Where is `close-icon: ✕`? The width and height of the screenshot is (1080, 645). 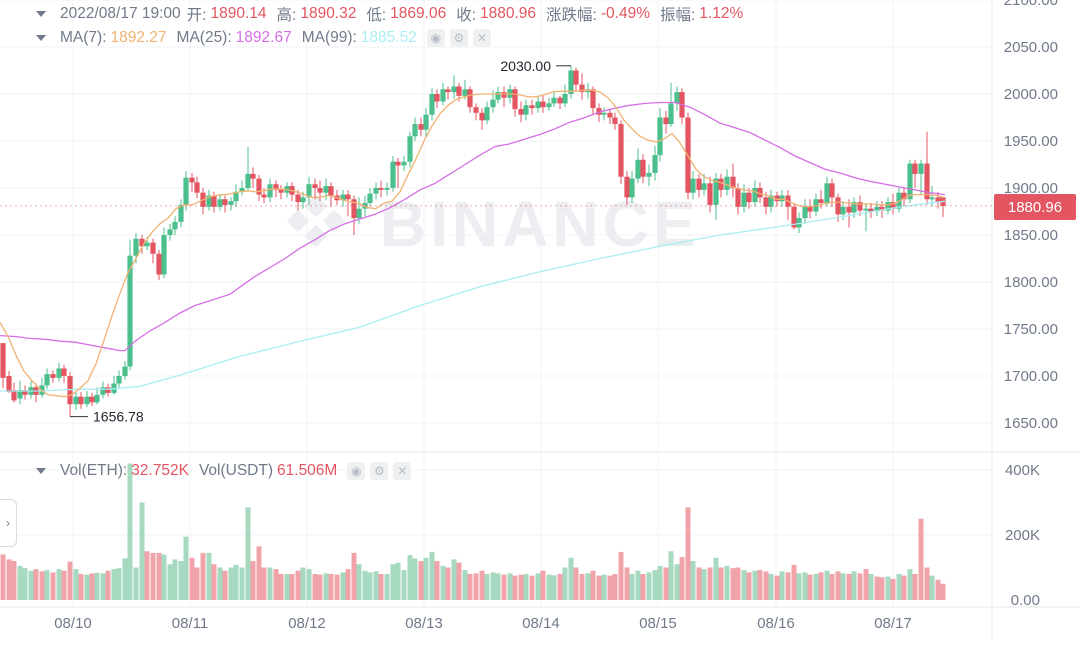 close-icon: ✕ is located at coordinates (481, 38).